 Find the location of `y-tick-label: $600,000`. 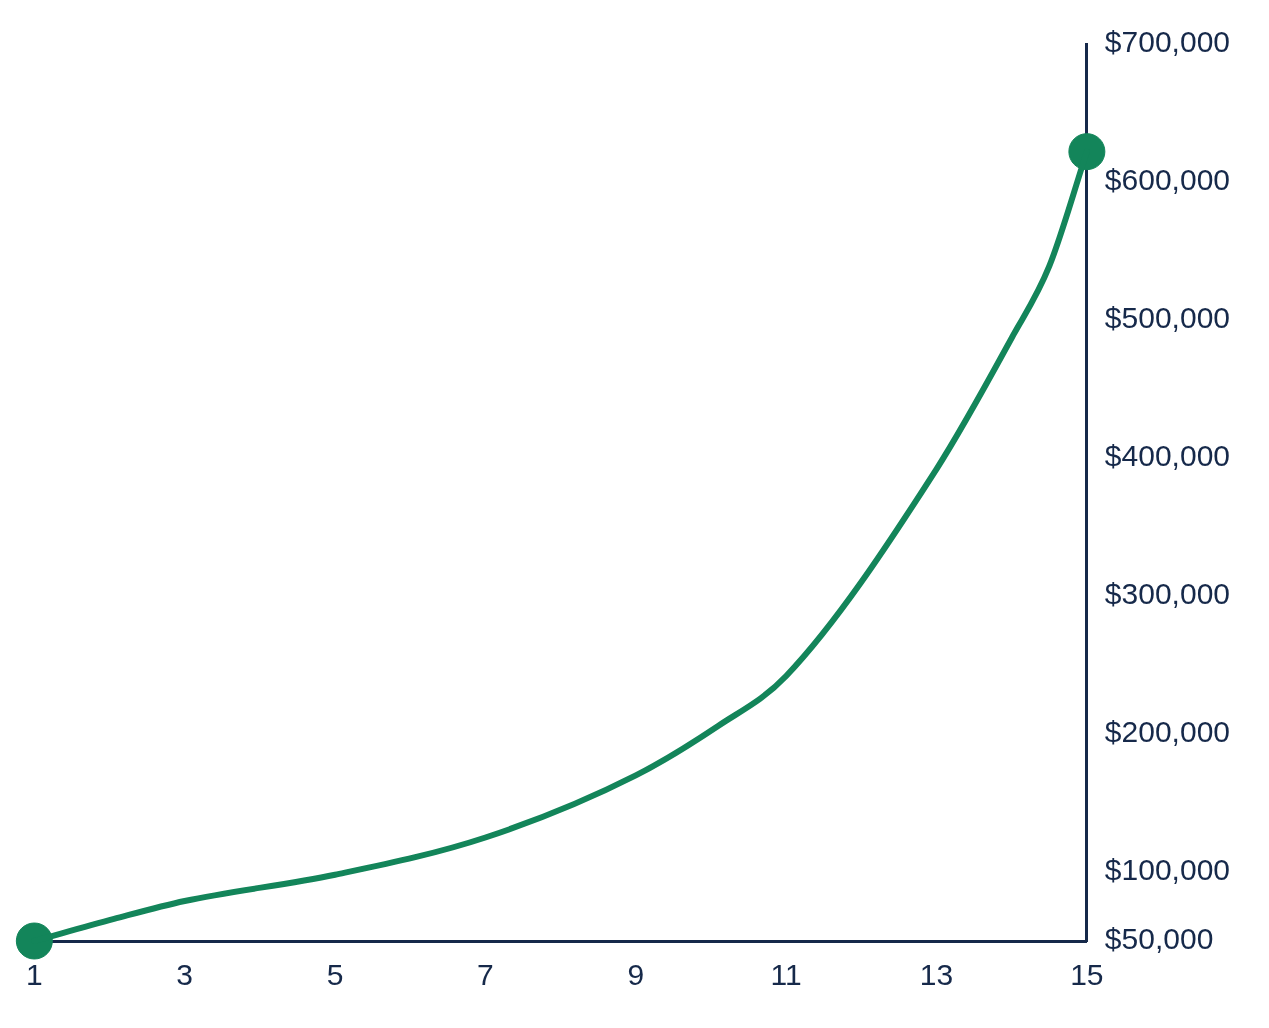

y-tick-label: $600,000 is located at coordinates (1167, 180).